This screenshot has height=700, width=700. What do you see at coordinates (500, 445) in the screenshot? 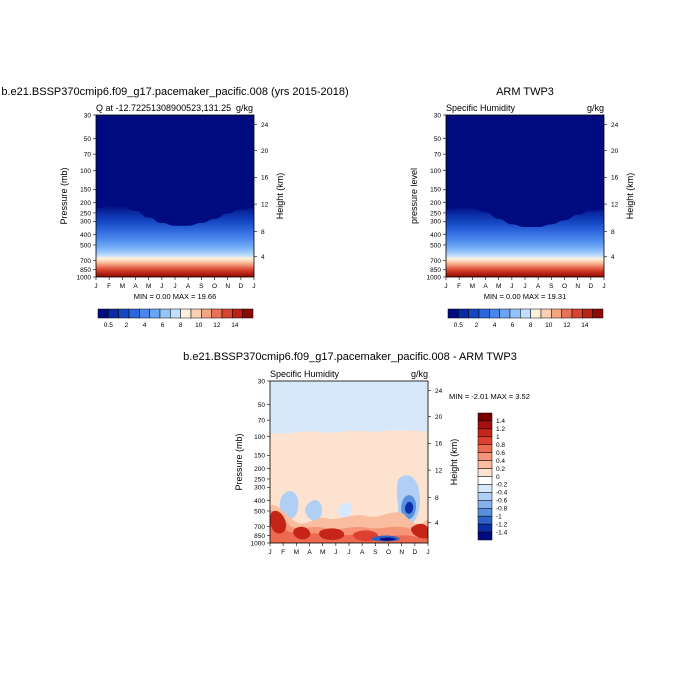
I see `colorbar-label: 0.8` at bounding box center [500, 445].